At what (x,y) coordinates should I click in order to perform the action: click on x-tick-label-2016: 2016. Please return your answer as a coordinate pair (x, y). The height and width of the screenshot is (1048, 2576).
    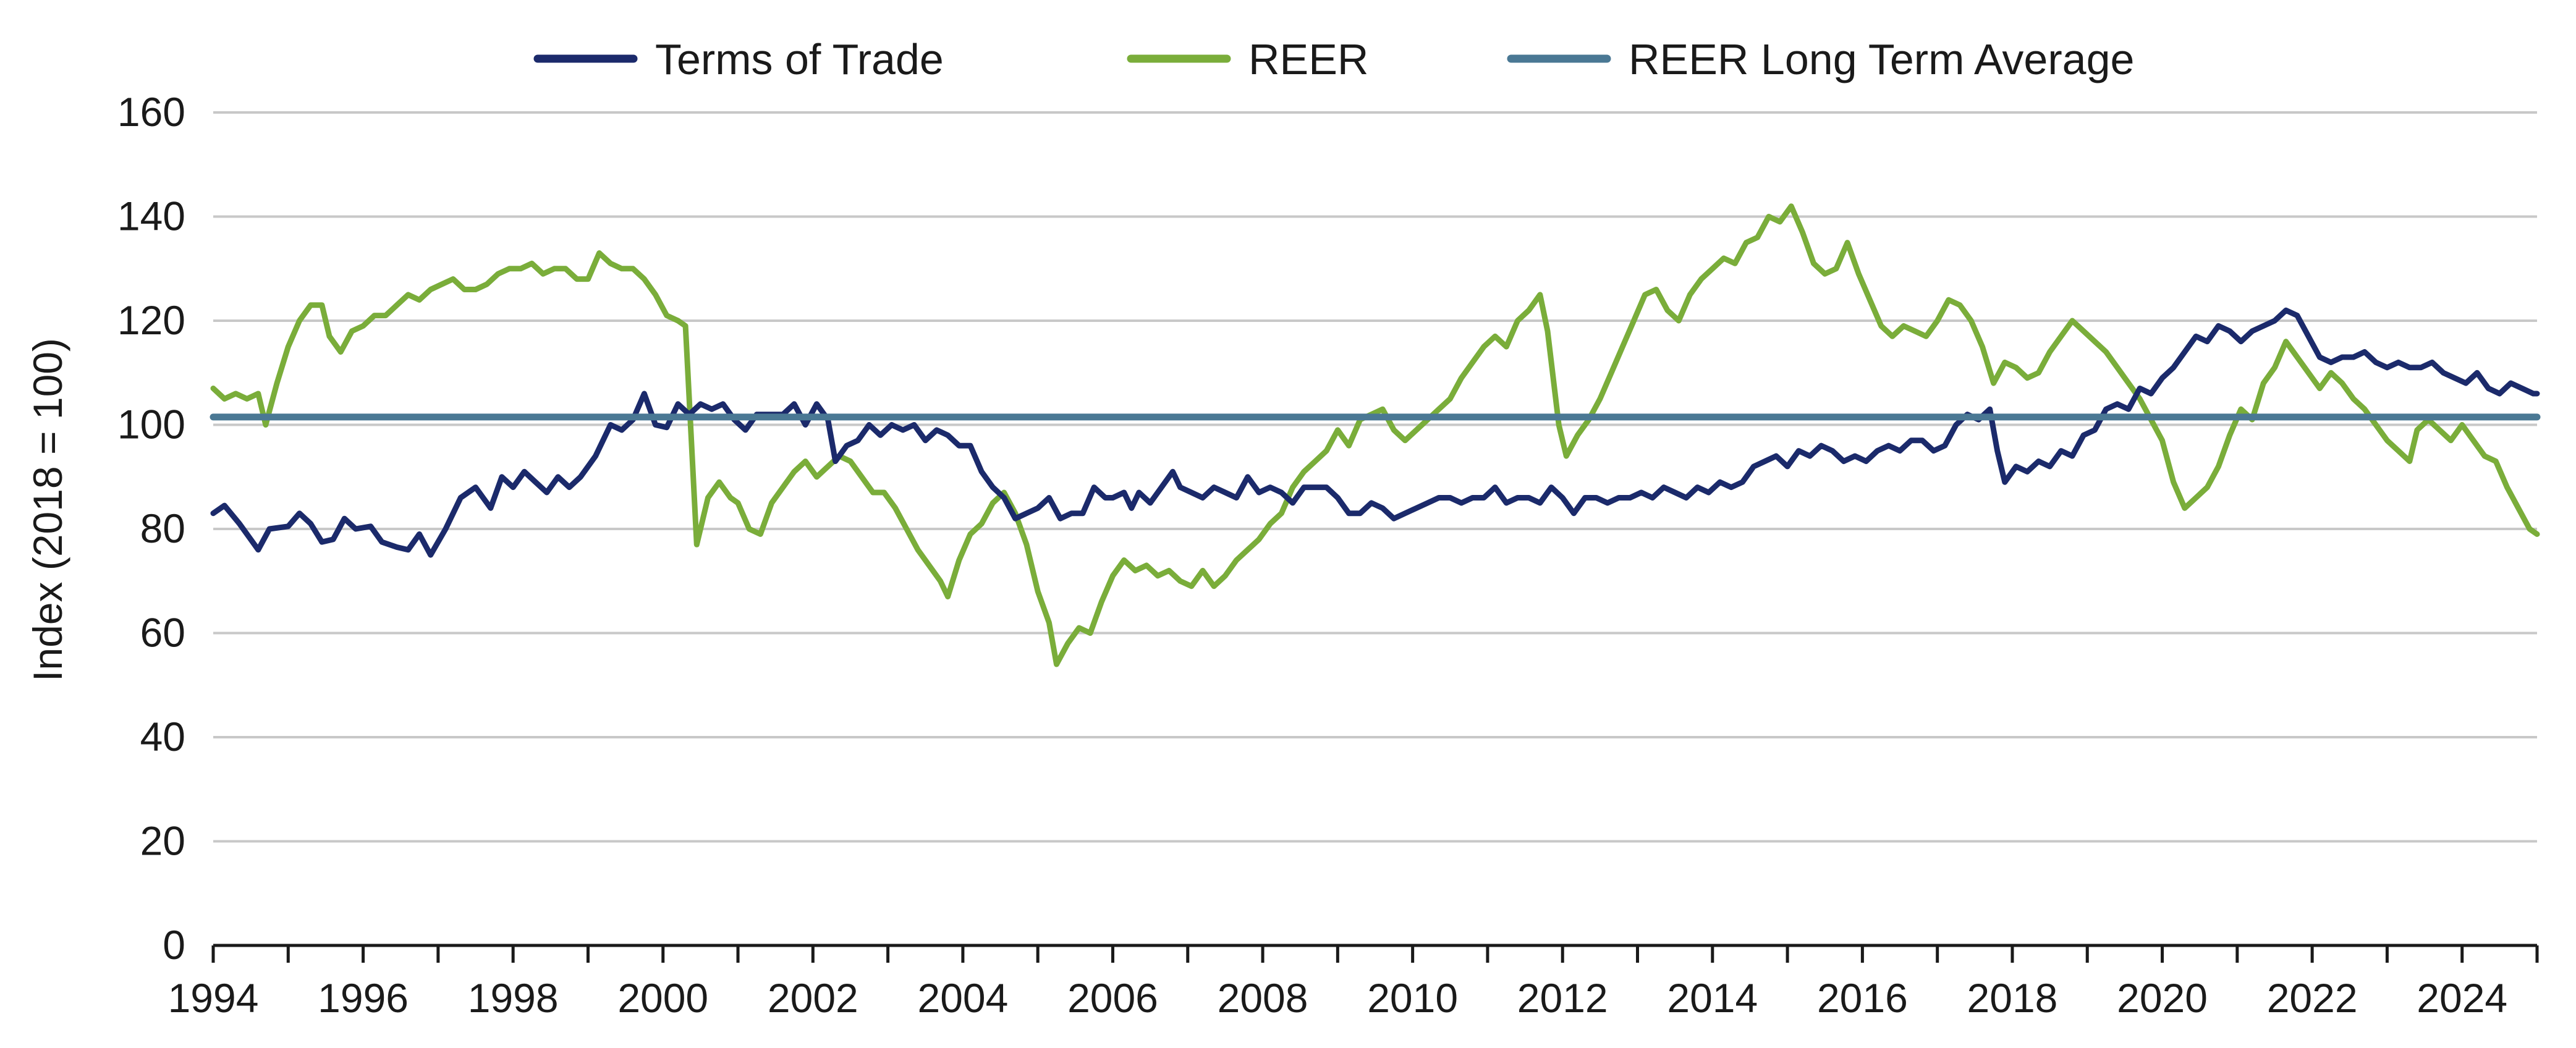
    Looking at the image, I should click on (1862, 998).